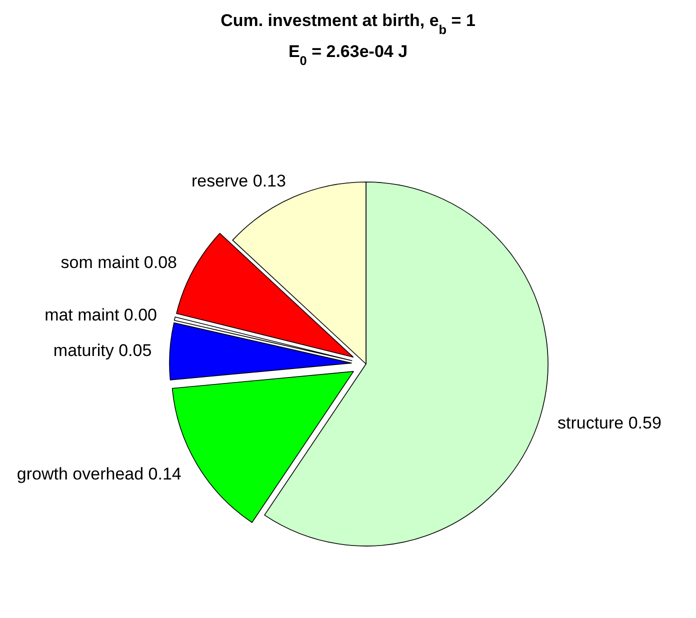 Image resolution: width=696 pixels, height=618 pixels. What do you see at coordinates (238, 180) in the screenshot?
I see `slice-label: reserve 0.13` at bounding box center [238, 180].